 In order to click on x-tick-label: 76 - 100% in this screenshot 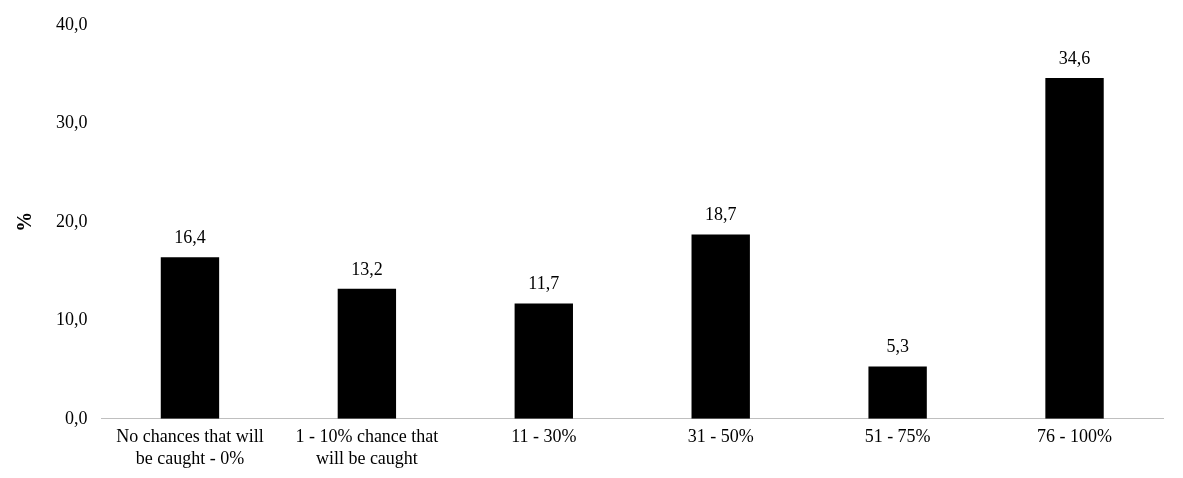, I will do `click(1075, 436)`.